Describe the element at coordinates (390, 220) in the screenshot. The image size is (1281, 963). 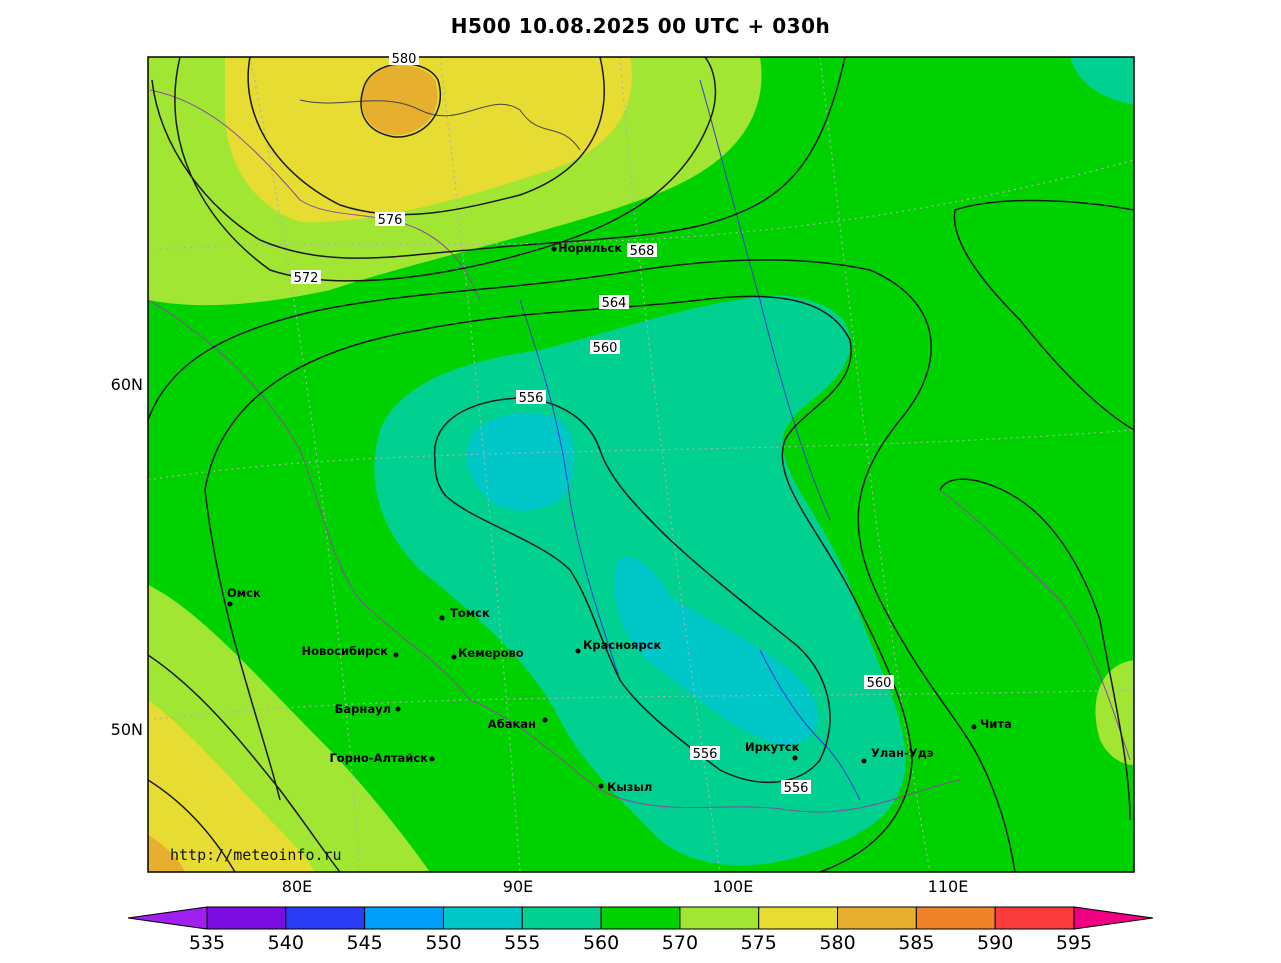
I see `contour-label: 576` at that location.